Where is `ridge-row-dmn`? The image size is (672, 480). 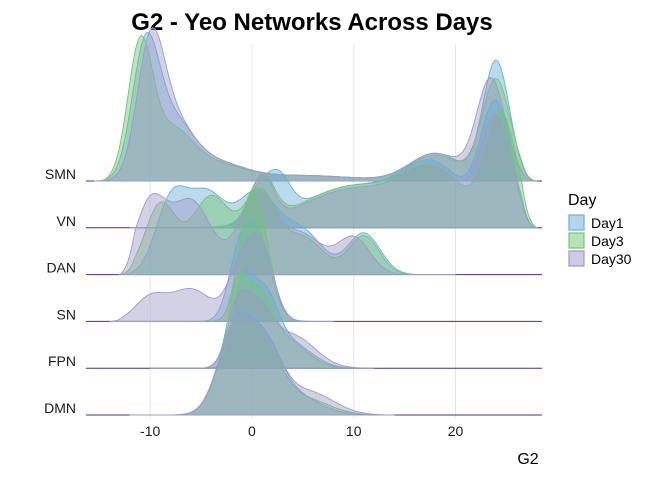
ridge-row-dmn is located at coordinates (314, 363).